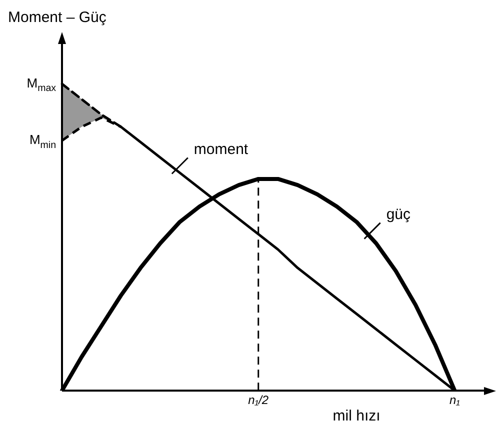 The height and width of the screenshot is (433, 497). I want to click on y-axis-title: Moment – Güç, so click(57, 17).